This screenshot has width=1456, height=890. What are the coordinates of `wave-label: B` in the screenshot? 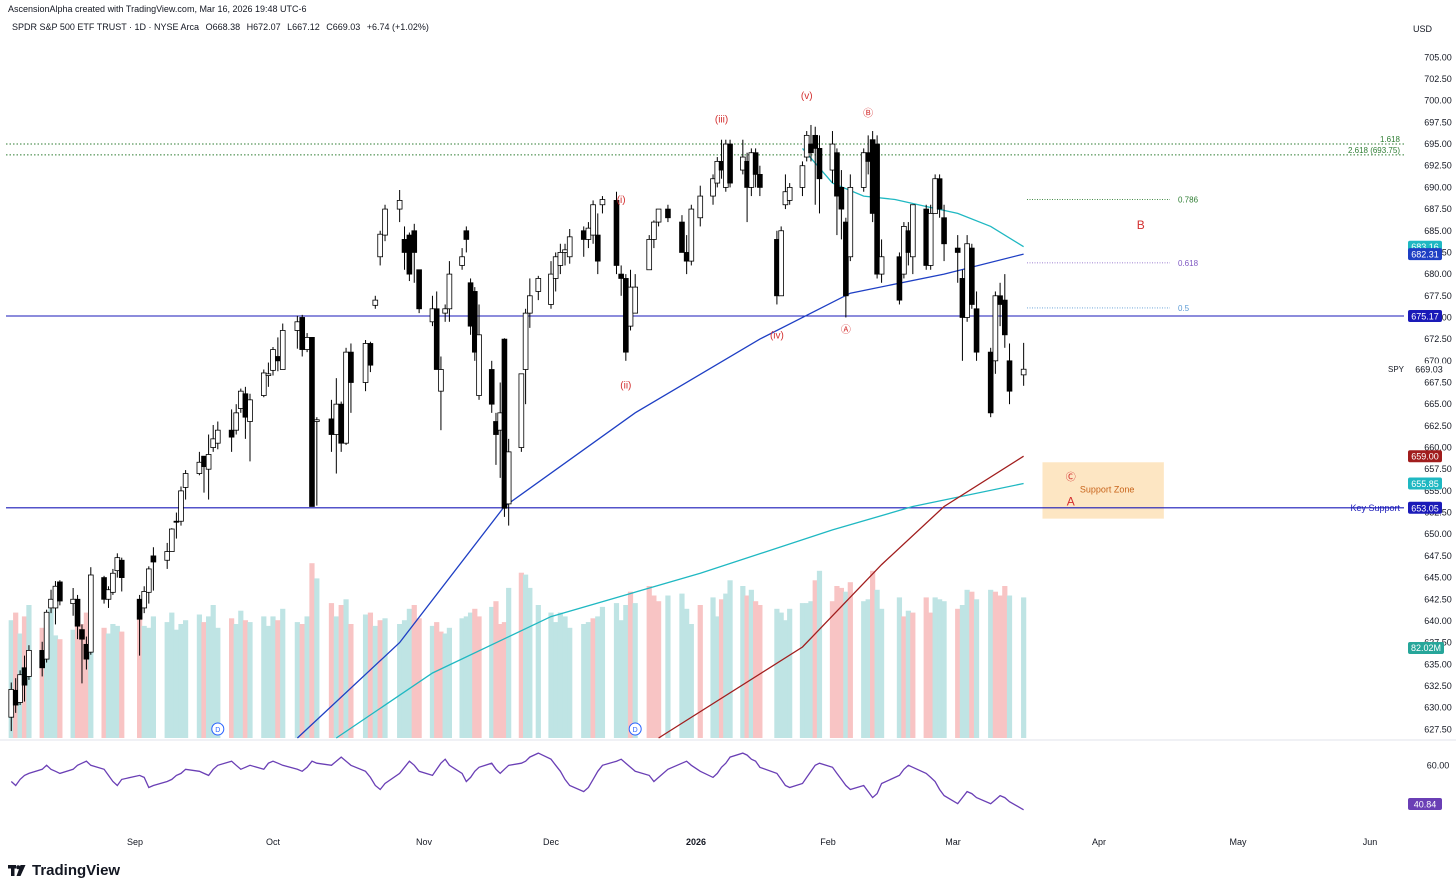 It's located at (1141, 225).